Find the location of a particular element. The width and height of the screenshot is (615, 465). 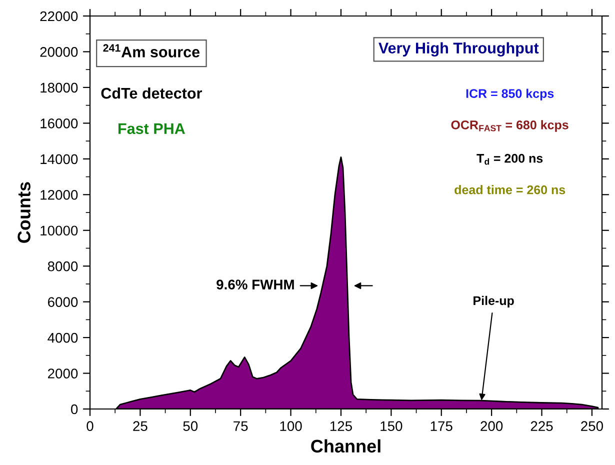

annotation: dead time = 260 ns is located at coordinates (510, 189).